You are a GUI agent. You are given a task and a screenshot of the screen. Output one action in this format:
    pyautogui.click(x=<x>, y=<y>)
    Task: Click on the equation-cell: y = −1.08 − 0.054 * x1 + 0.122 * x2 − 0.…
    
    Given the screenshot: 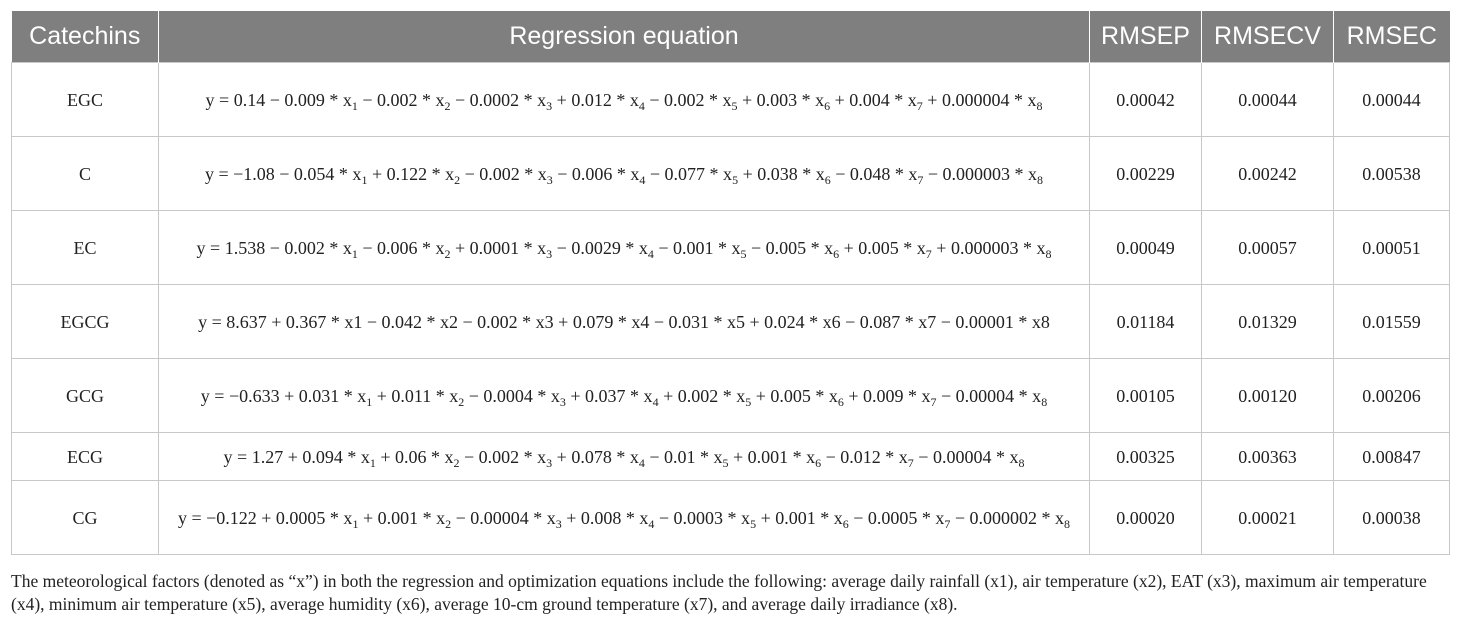 What is the action you would take?
    pyautogui.click(x=624, y=173)
    